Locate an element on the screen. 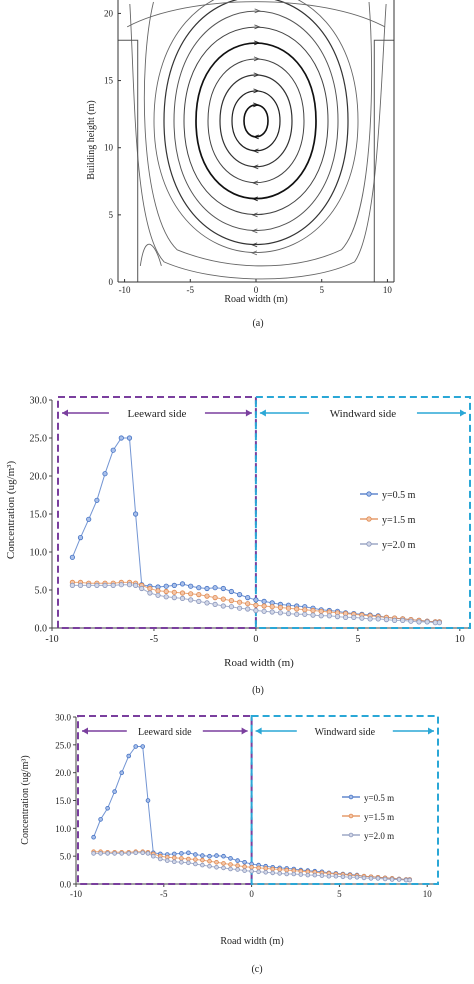 Image resolution: width=474 pixels, height=984 pixels. leeward-arrow-right-head is located at coordinates (248, 413).